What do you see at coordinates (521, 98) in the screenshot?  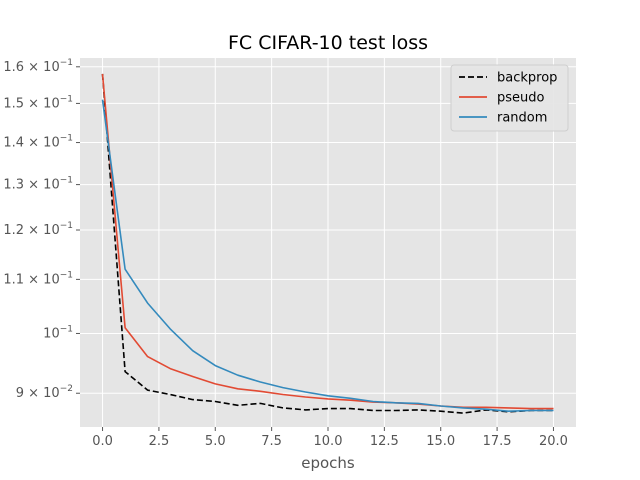 I see `legend-label-pseudo: pseudo` at bounding box center [521, 98].